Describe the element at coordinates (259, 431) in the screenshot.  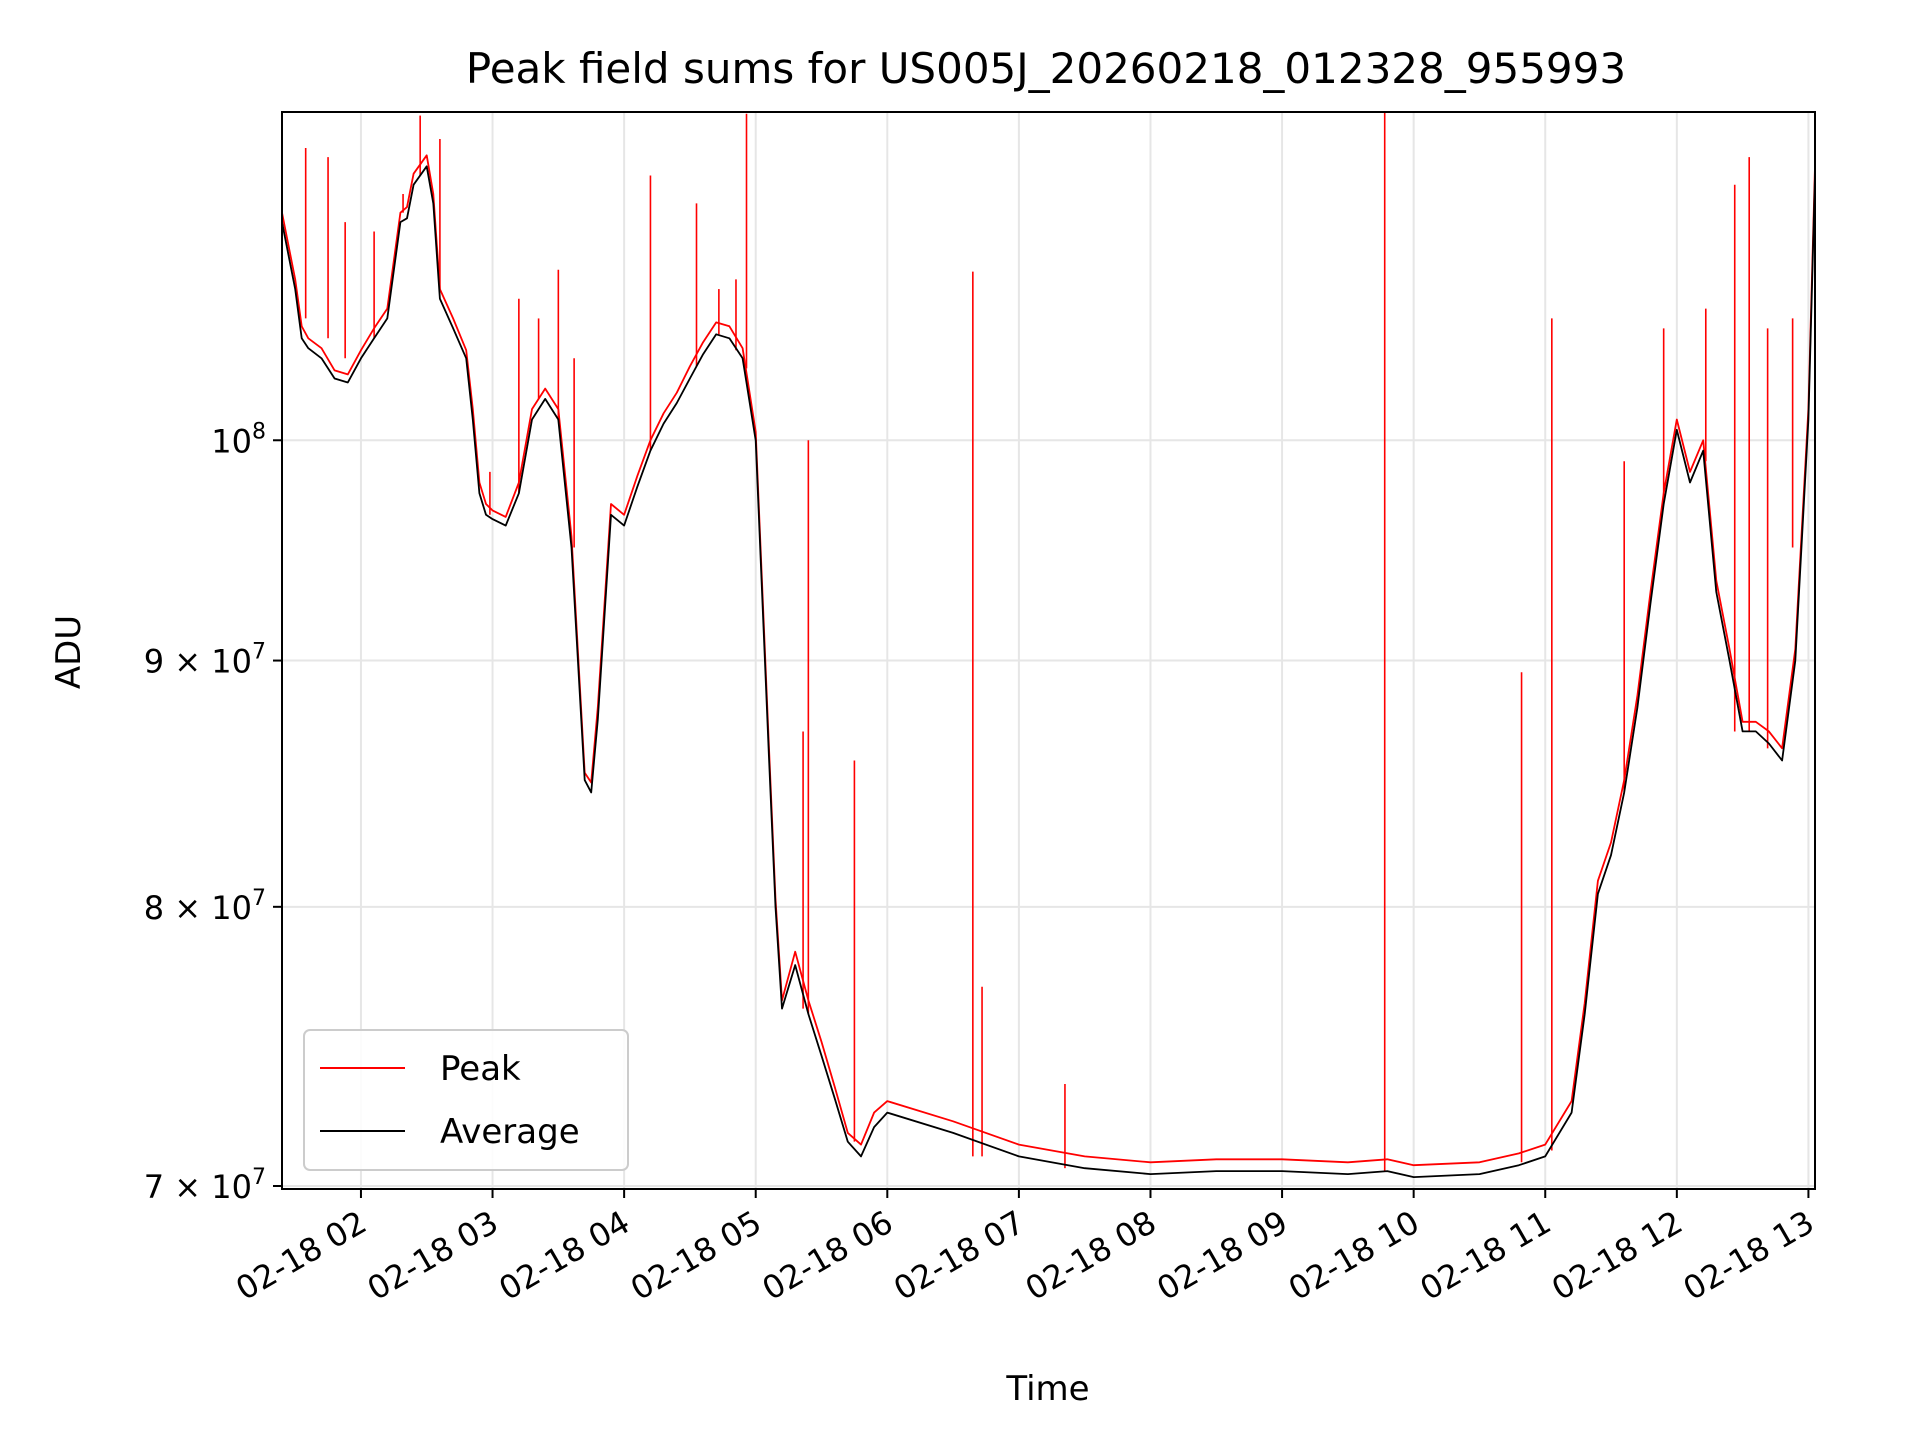
I see `y-tick-exponent: 8` at that location.